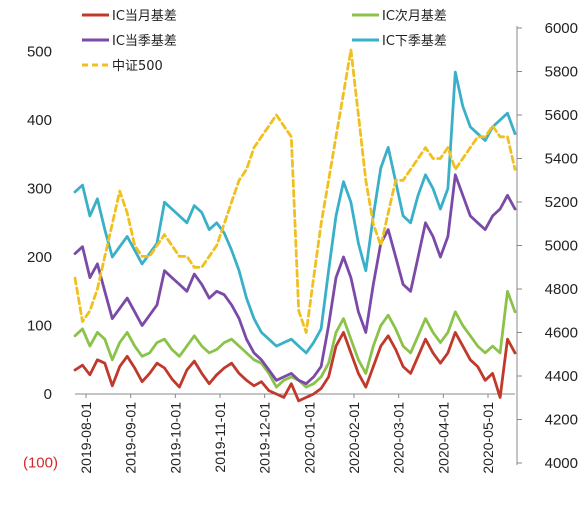  What do you see at coordinates (131, 438) in the screenshot?
I see `x-tick-label: 2019-09-01` at bounding box center [131, 438].